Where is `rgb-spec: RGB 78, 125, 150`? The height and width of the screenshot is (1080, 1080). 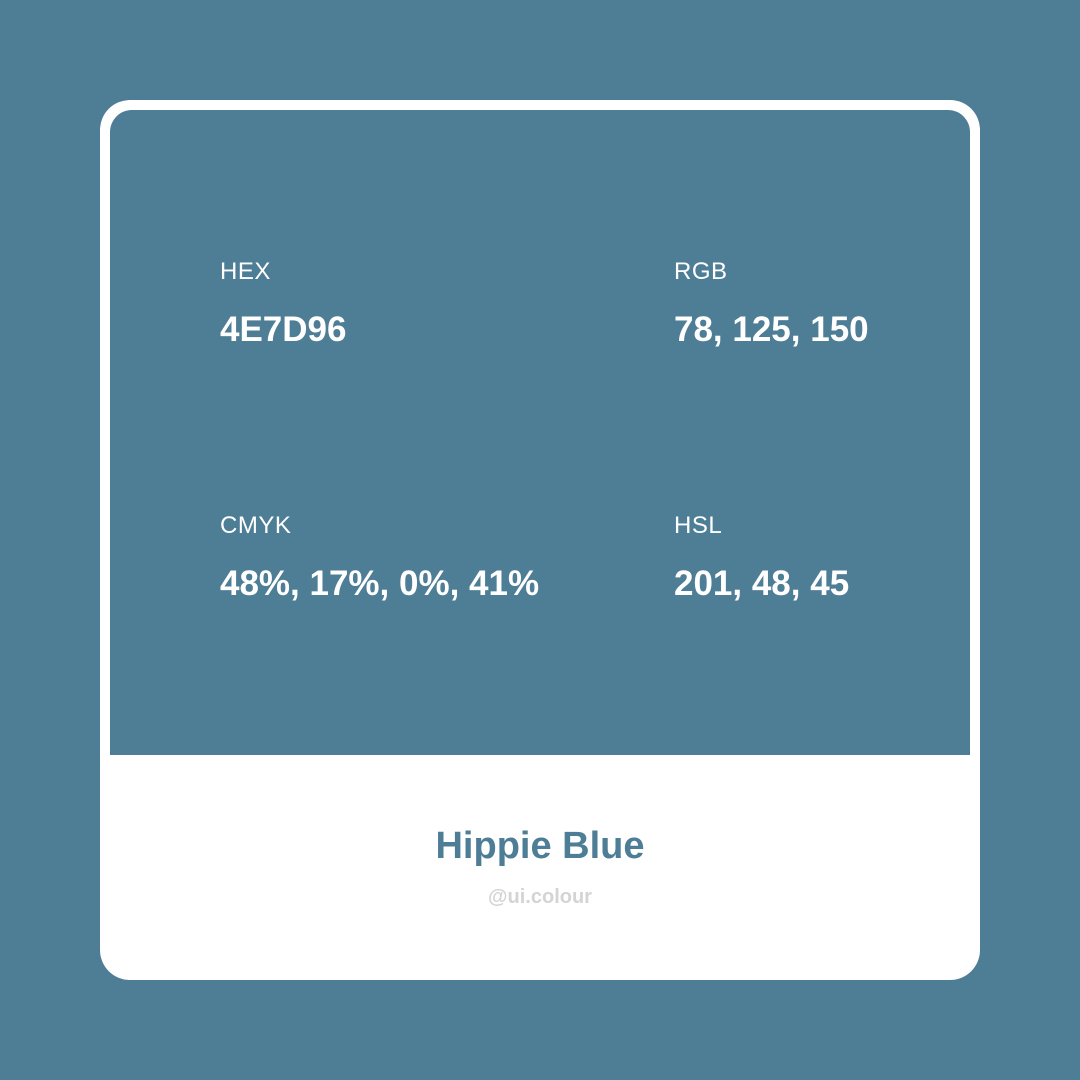
rgb-spec: RGB 78, 125, 150 is located at coordinates (771, 303).